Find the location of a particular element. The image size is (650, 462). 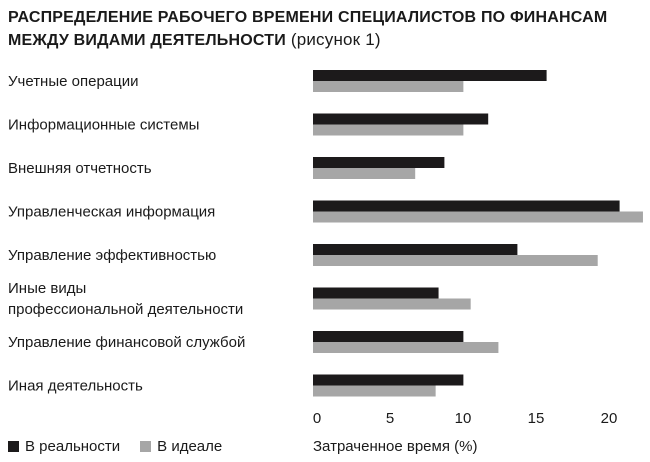

legend-label-reality: В реальности is located at coordinates (73, 446).